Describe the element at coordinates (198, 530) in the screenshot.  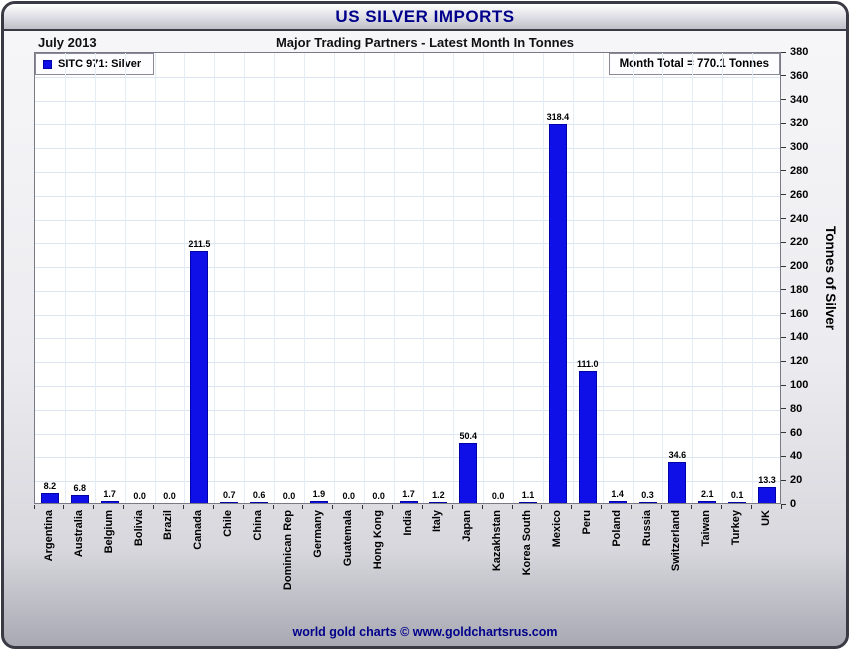
I see `x-axis-label: Canada` at that location.